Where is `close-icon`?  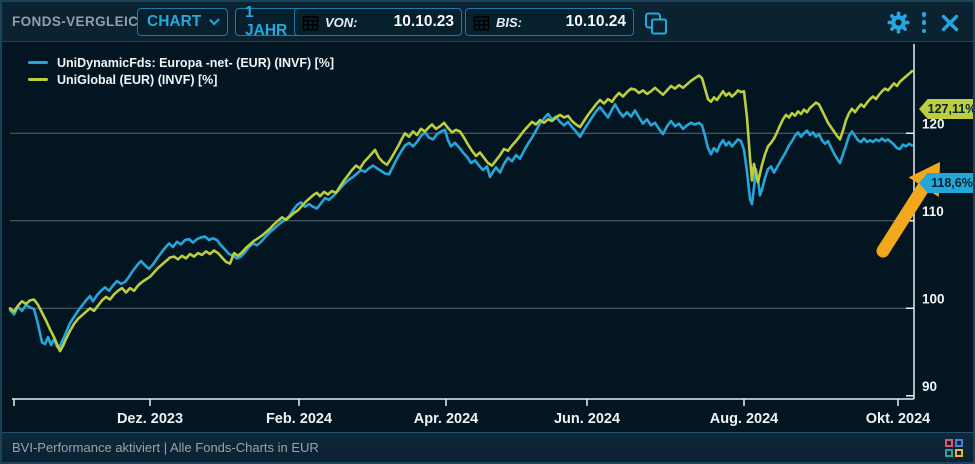
close-icon is located at coordinates (950, 22).